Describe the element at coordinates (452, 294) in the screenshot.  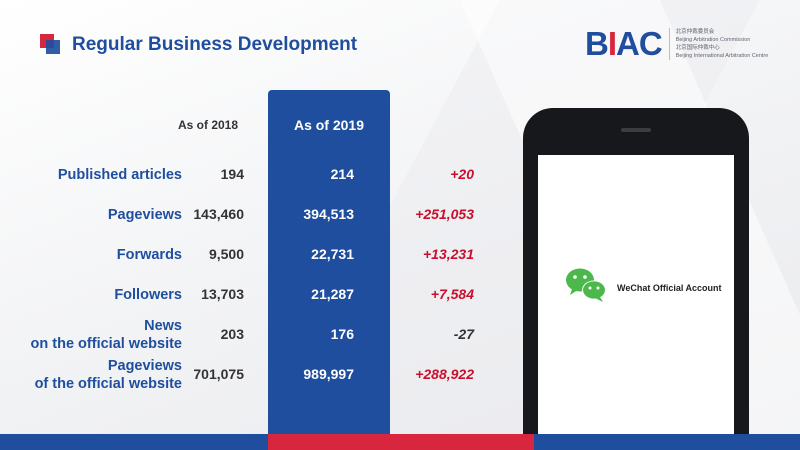
I see `change-value: +7,584` at that location.